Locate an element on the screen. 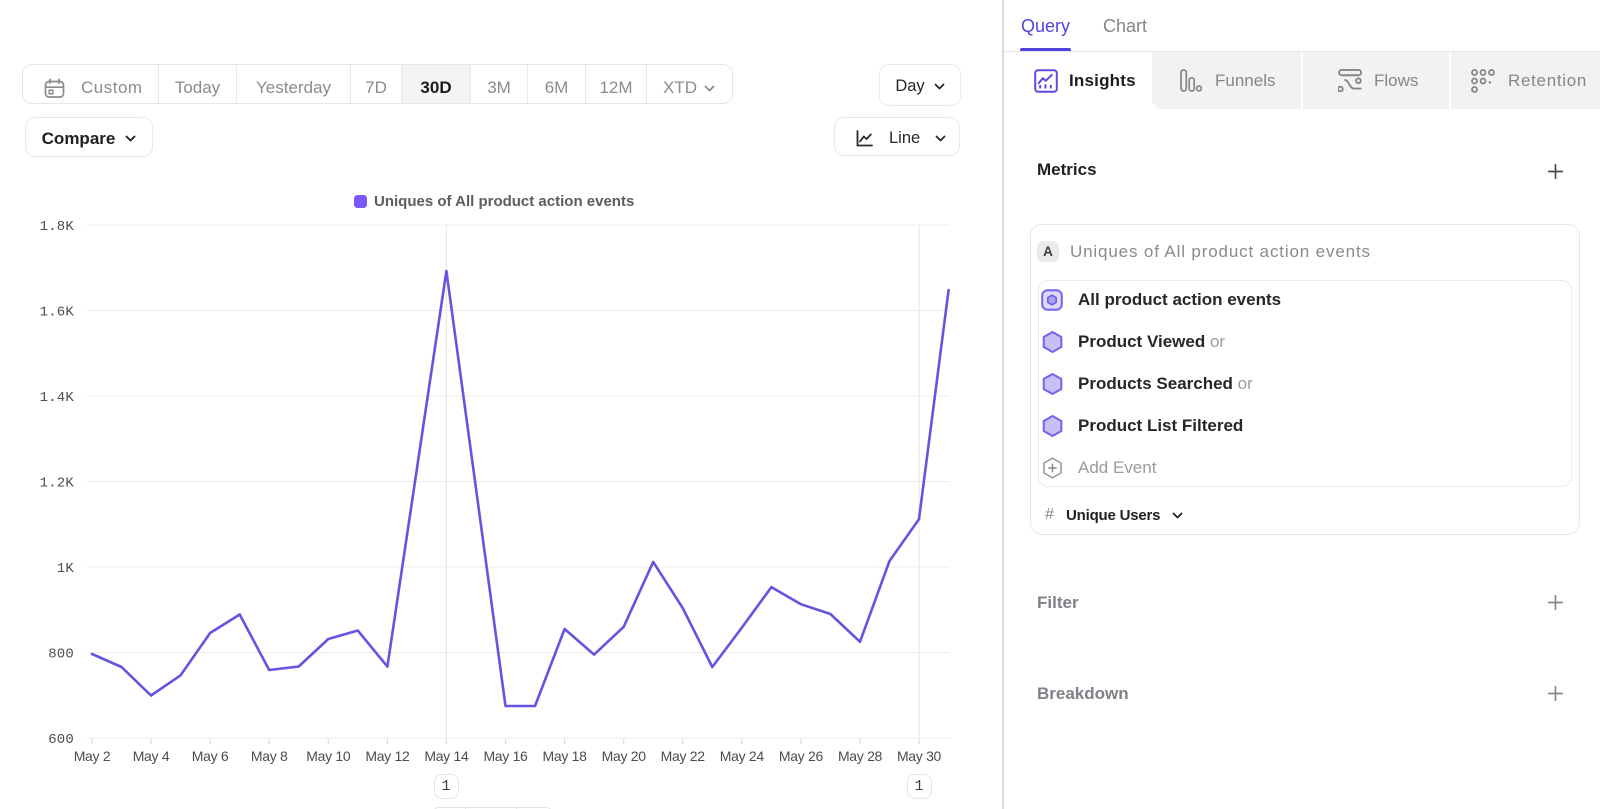  svg-text: 1.6K is located at coordinates (57, 313).